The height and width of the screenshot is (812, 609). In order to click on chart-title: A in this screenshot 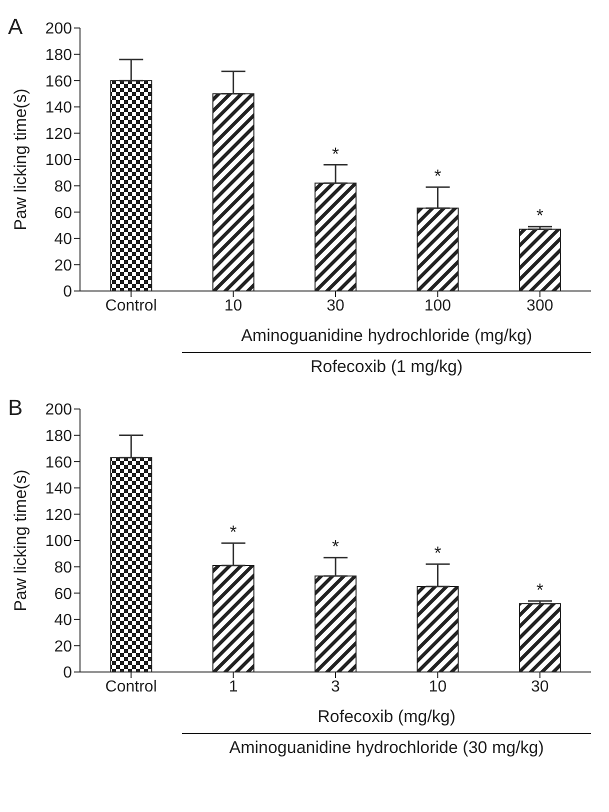, I will do `click(15, 27)`.